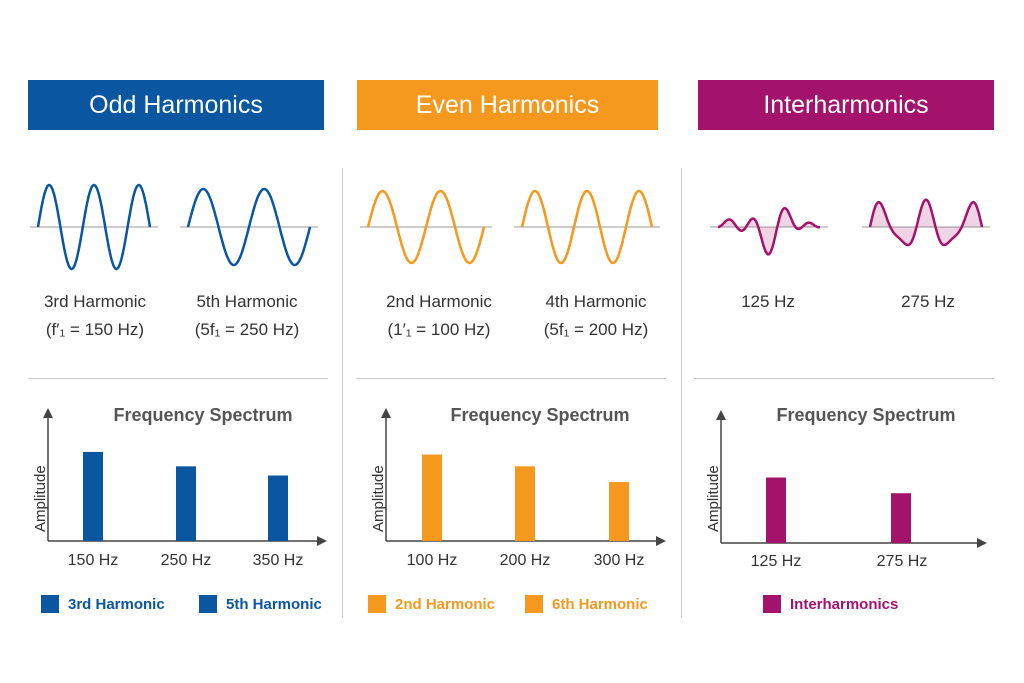 This screenshot has width=1024, height=683. What do you see at coordinates (278, 508) in the screenshot?
I see `bar-350-hz` at bounding box center [278, 508].